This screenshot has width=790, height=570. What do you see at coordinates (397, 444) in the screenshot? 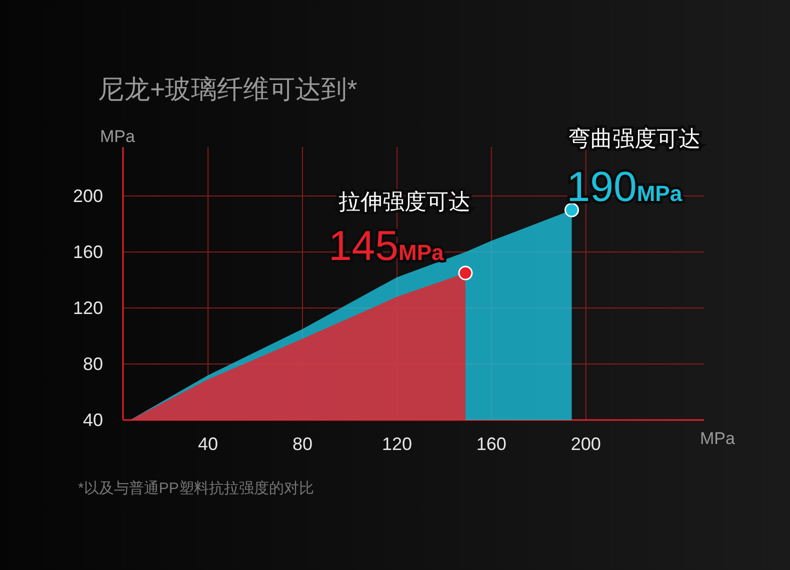
I see `x-tick-label: 120` at bounding box center [397, 444].